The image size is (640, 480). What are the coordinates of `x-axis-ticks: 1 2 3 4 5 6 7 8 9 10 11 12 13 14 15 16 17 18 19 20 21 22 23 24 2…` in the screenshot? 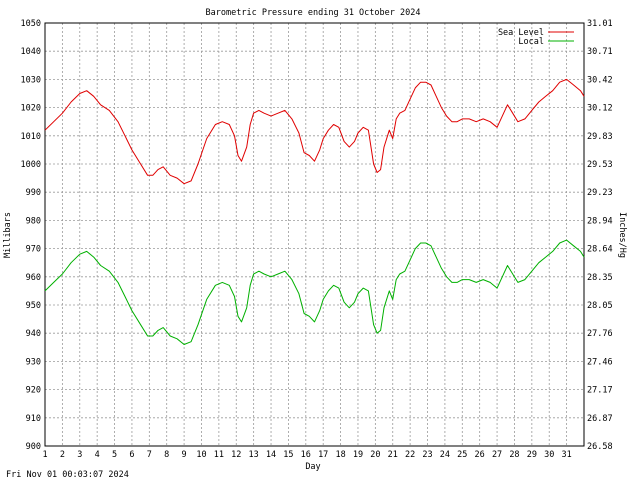 It's located at (306, 455).